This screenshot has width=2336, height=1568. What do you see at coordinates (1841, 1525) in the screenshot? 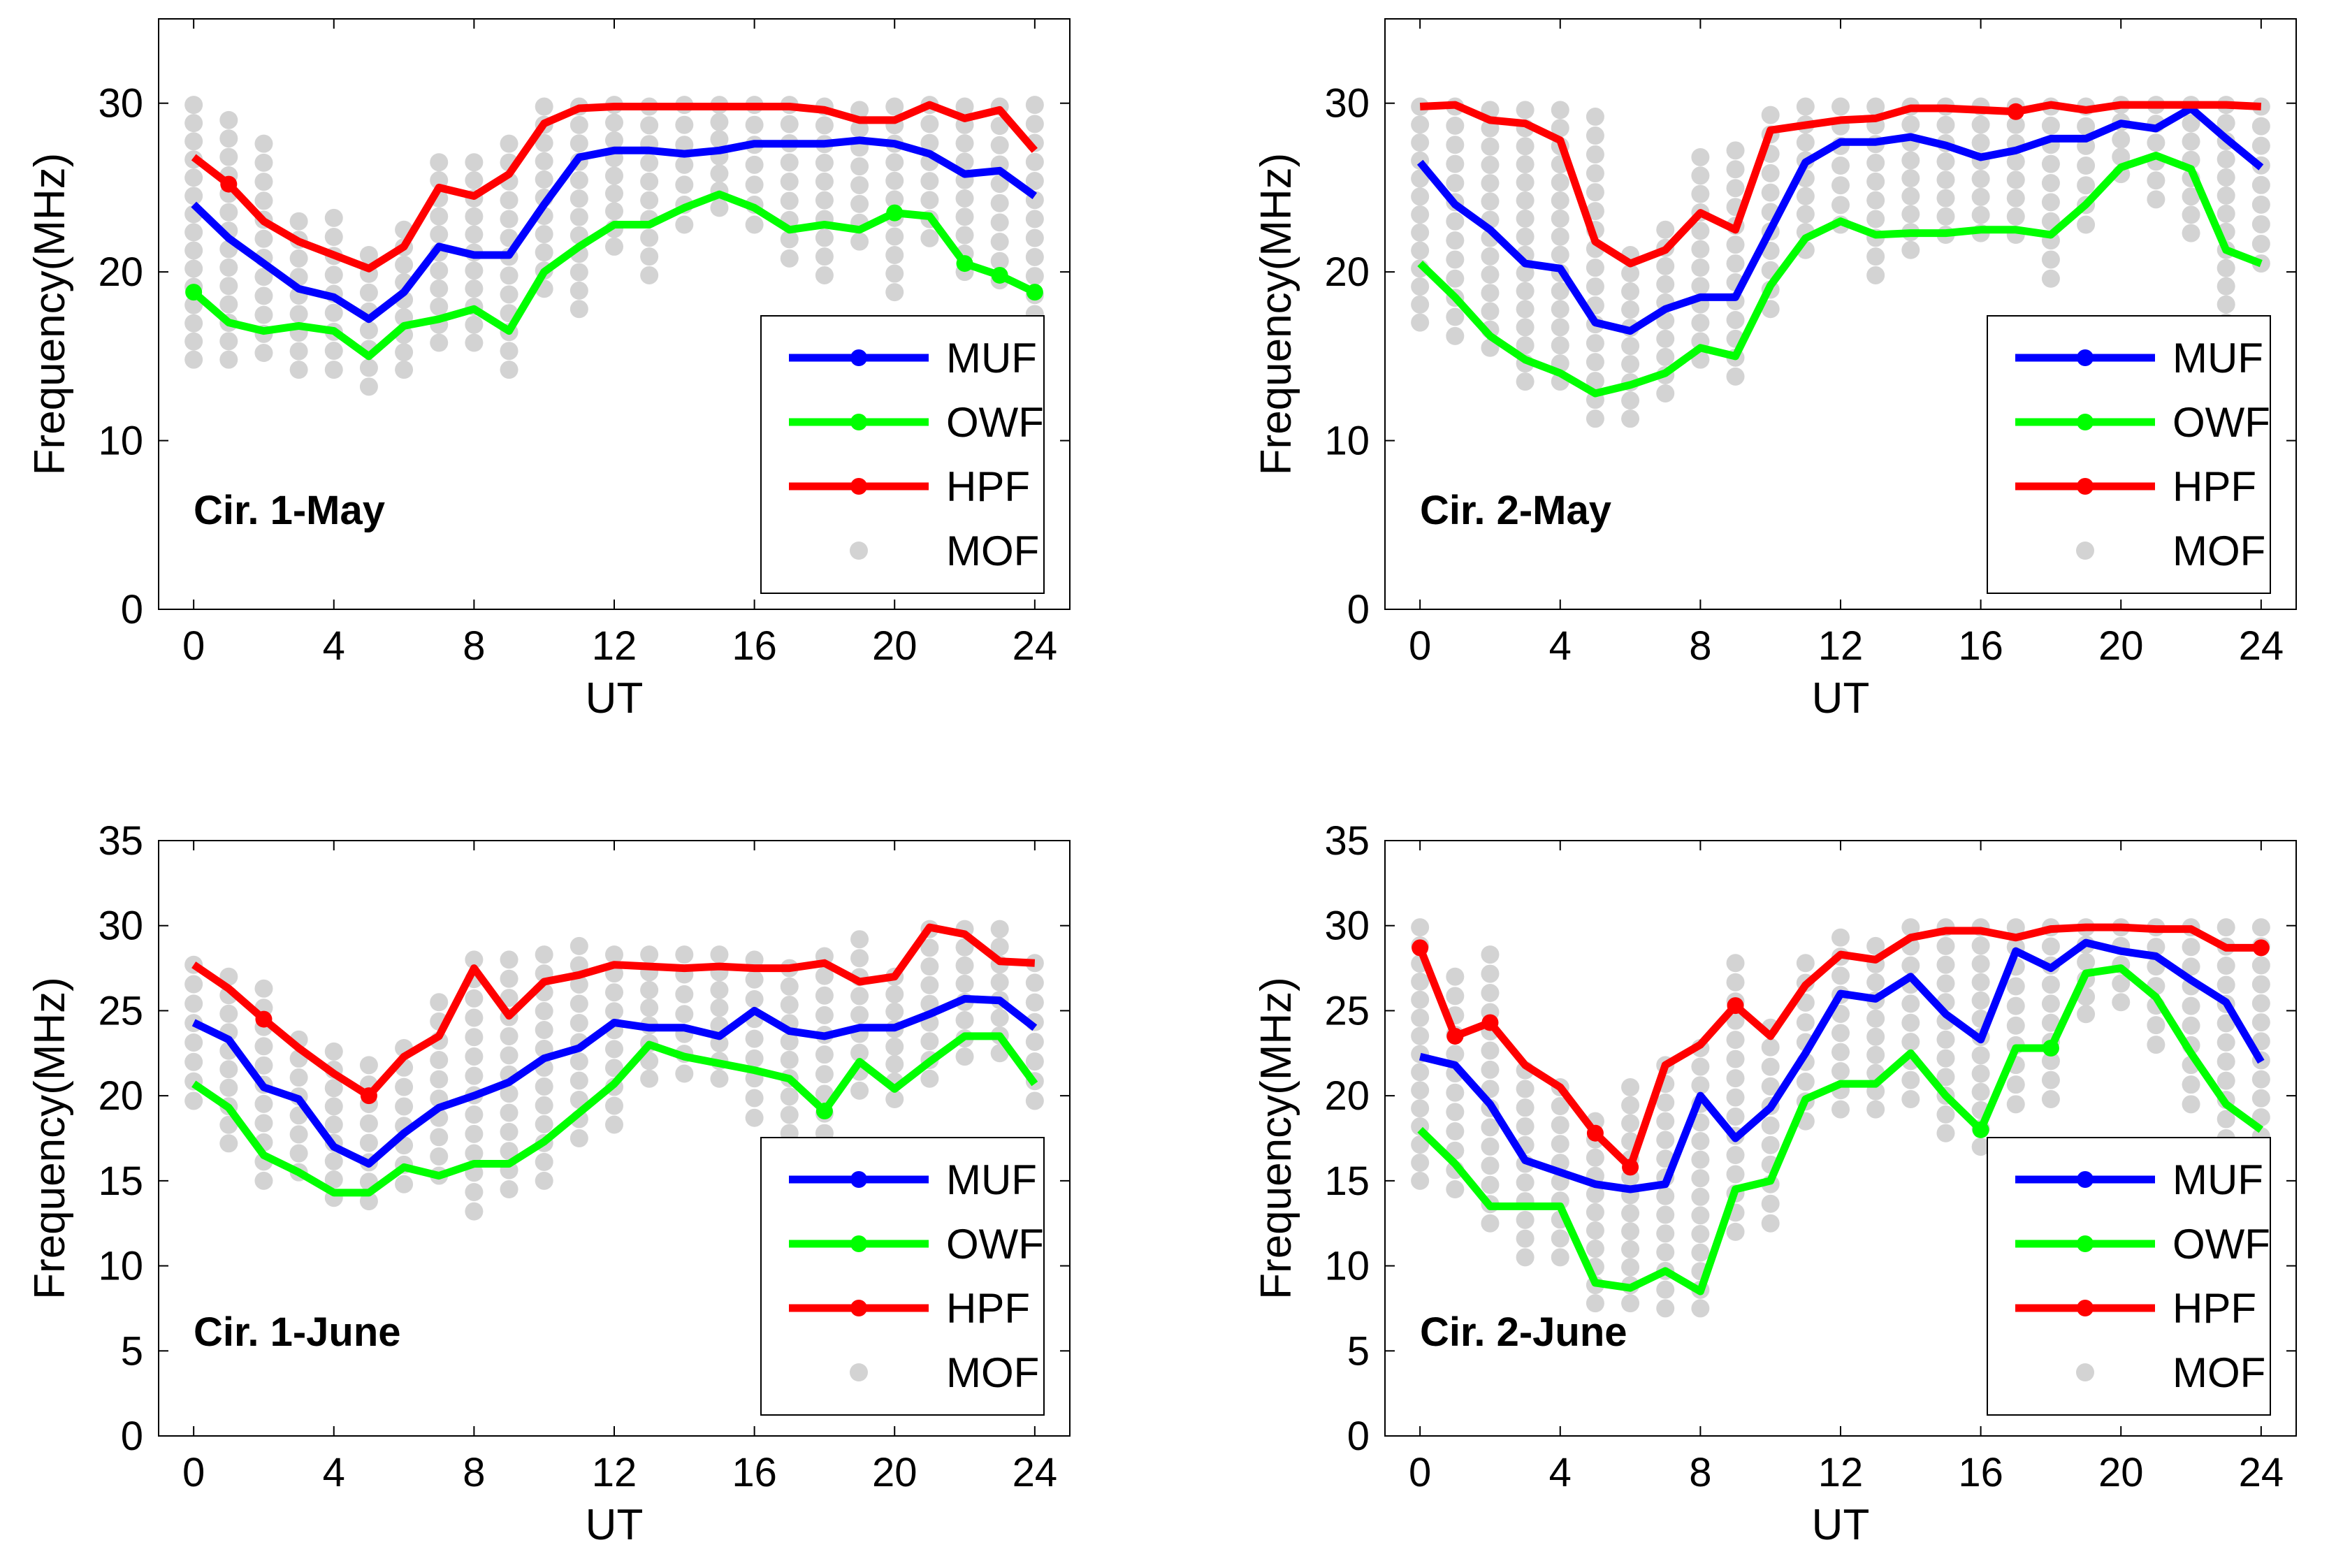
I see `x-axis-label: UT` at bounding box center [1841, 1525].